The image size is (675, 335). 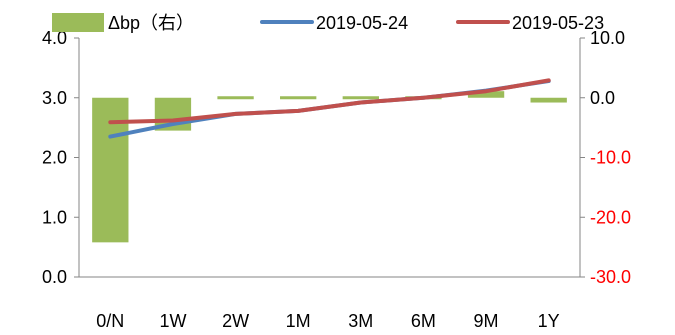 What do you see at coordinates (549, 321) in the screenshot?
I see `category-label: 1Y` at bounding box center [549, 321].